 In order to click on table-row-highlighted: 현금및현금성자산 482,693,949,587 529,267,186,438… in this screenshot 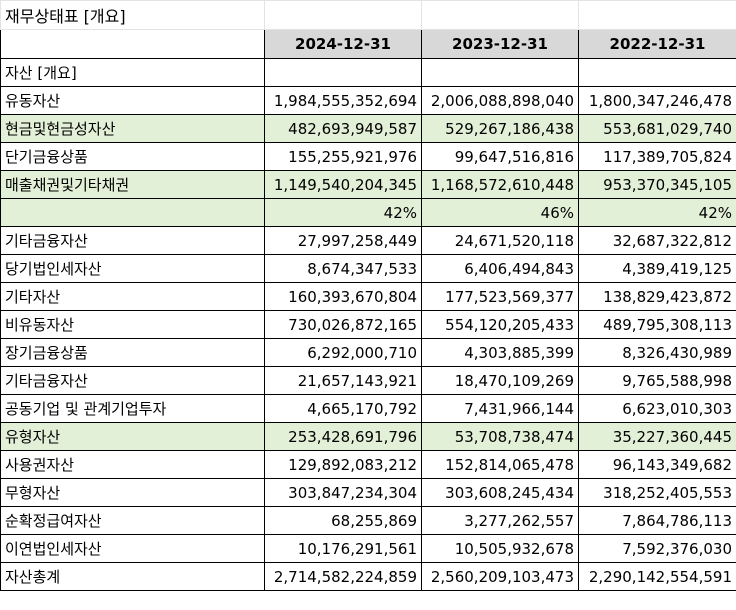, I will do `click(368, 128)`.